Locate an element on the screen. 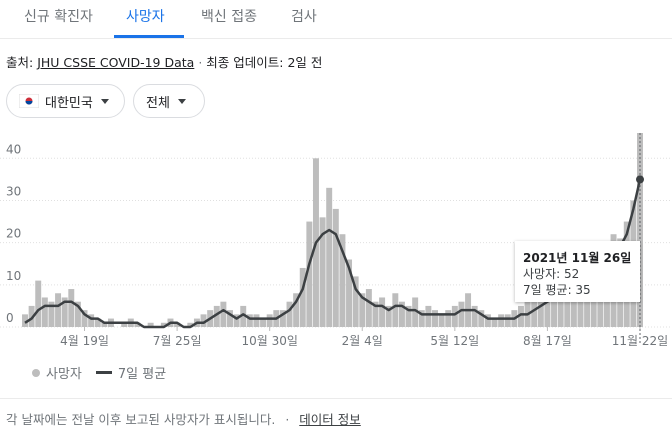 The height and width of the screenshot is (430, 672). legend-label: 7일 평균 is located at coordinates (142, 374).